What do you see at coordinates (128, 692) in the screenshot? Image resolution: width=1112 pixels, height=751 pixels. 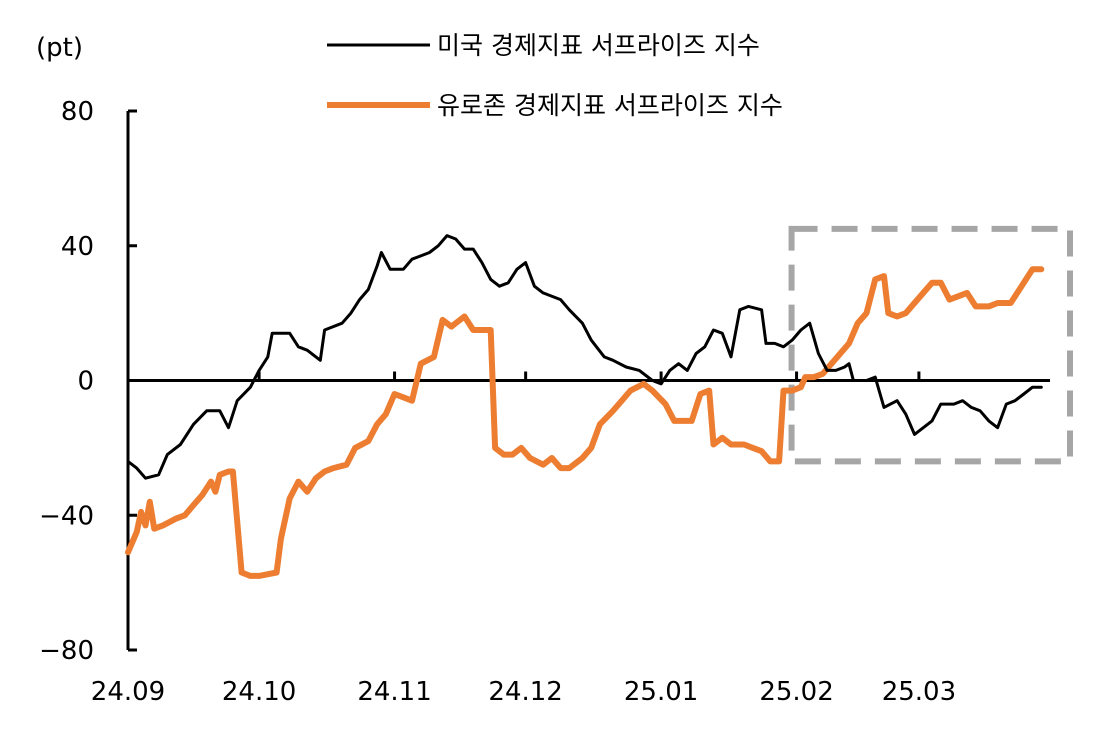 I see `x-tick-label: 24.09` at bounding box center [128, 692].